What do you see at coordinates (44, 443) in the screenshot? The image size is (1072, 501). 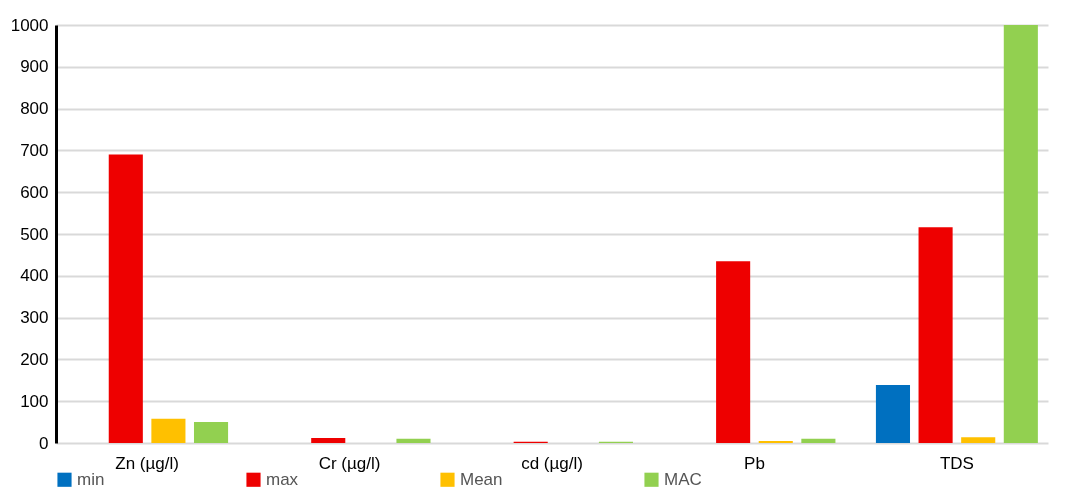 I see `y-tick-label: 0` at bounding box center [44, 443].